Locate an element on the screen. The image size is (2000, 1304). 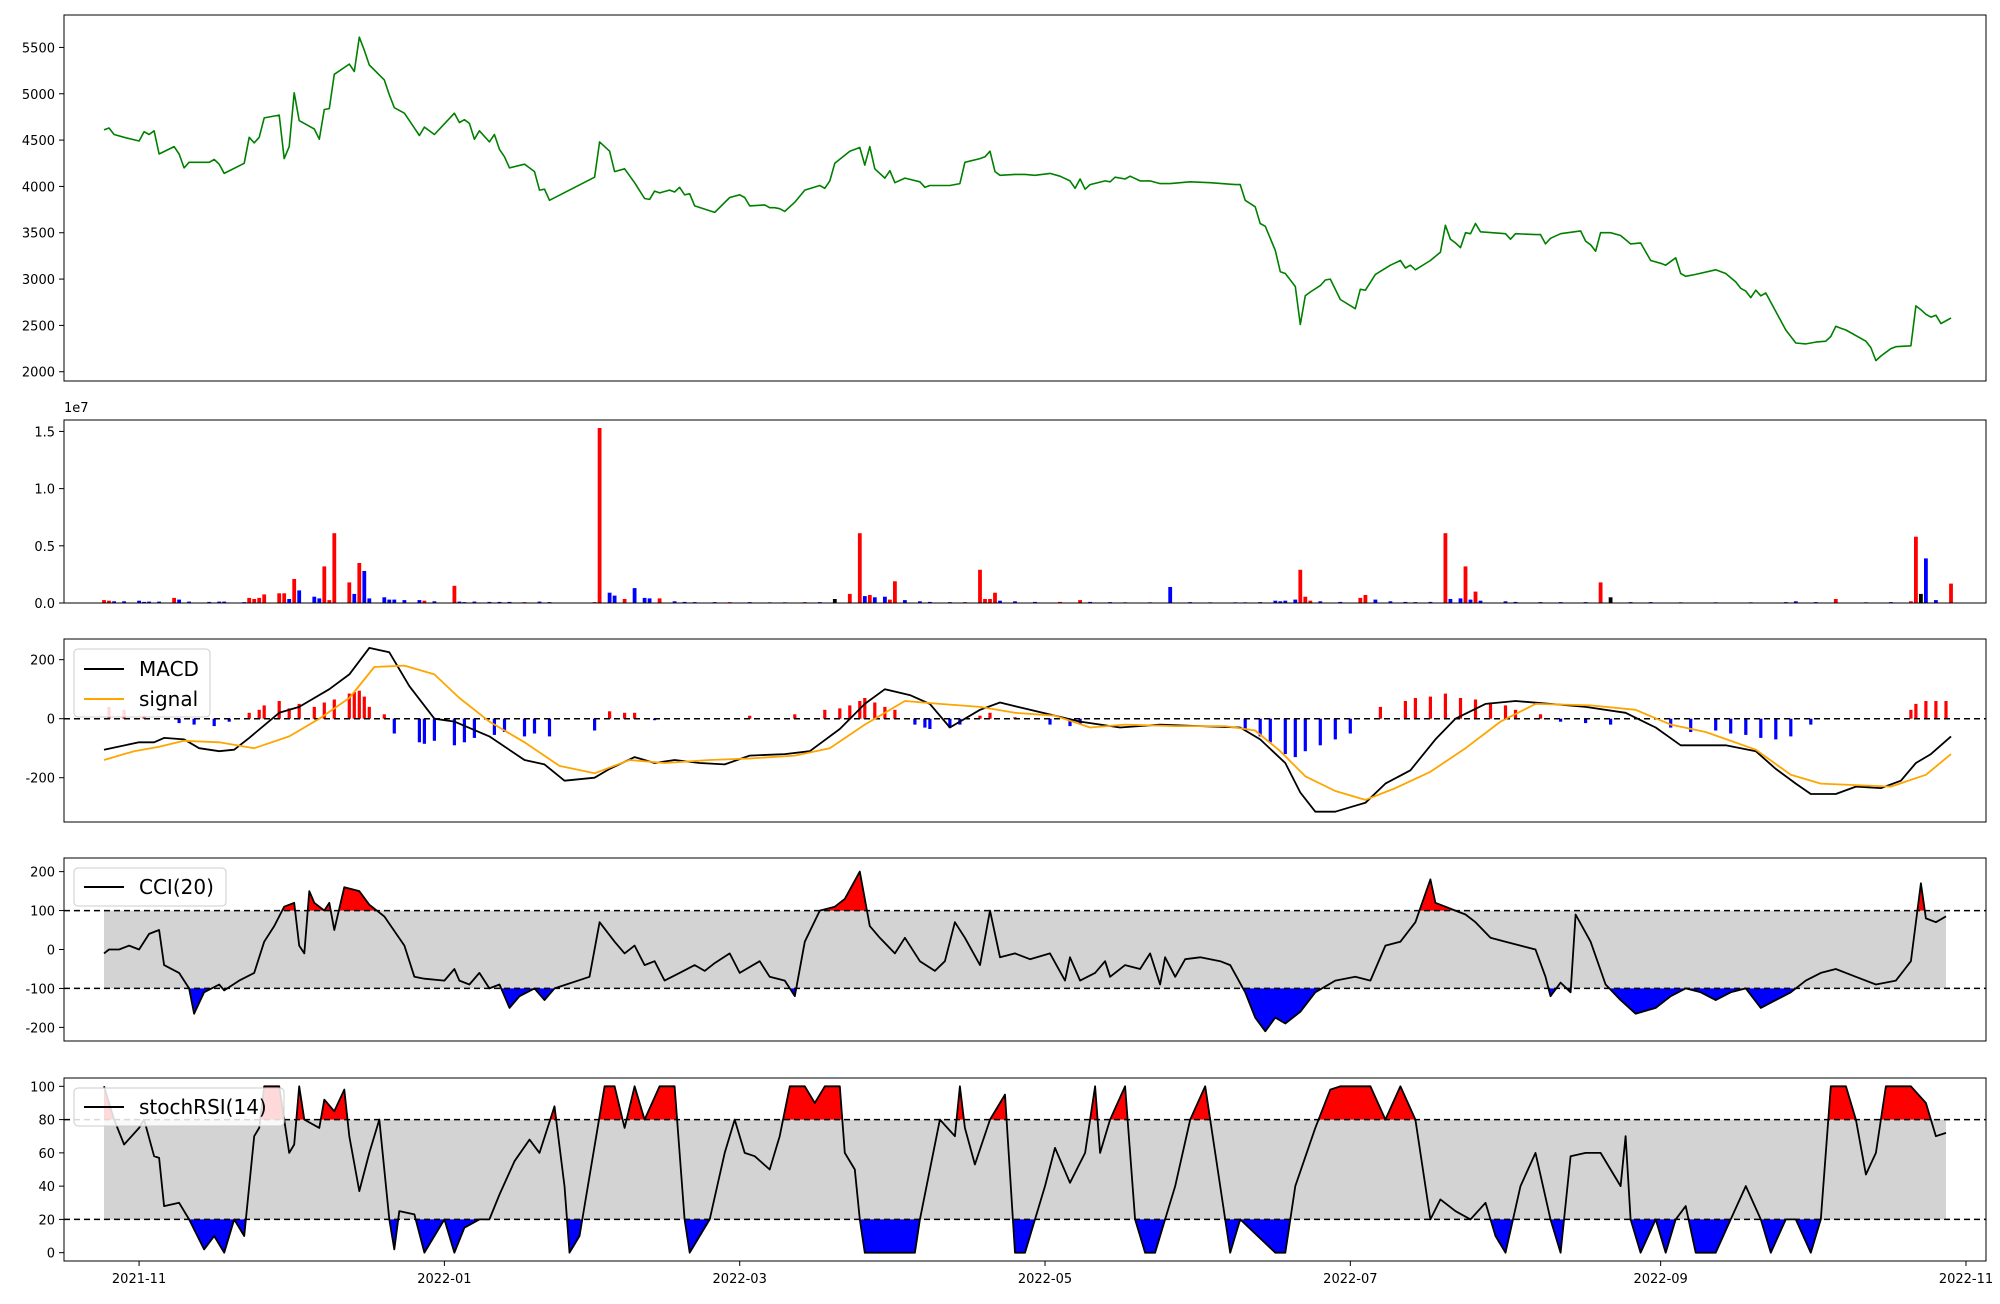
macd-ytick-label: 200 is located at coordinates (42, 661).